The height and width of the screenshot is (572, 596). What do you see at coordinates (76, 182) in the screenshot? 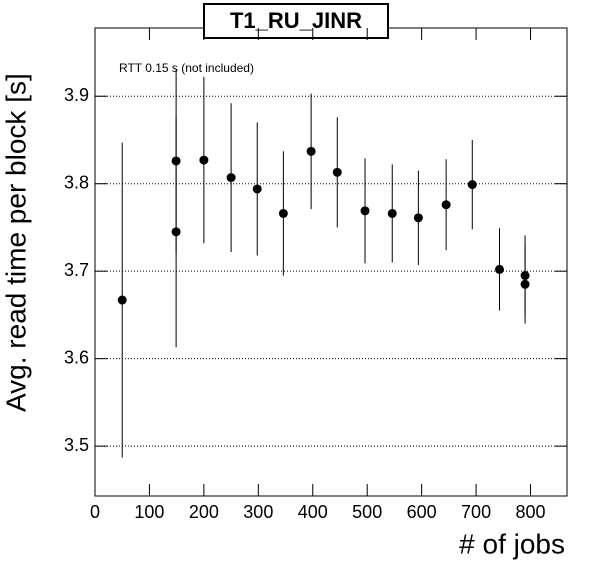
I see `y-tick-label: 3.8` at bounding box center [76, 182].